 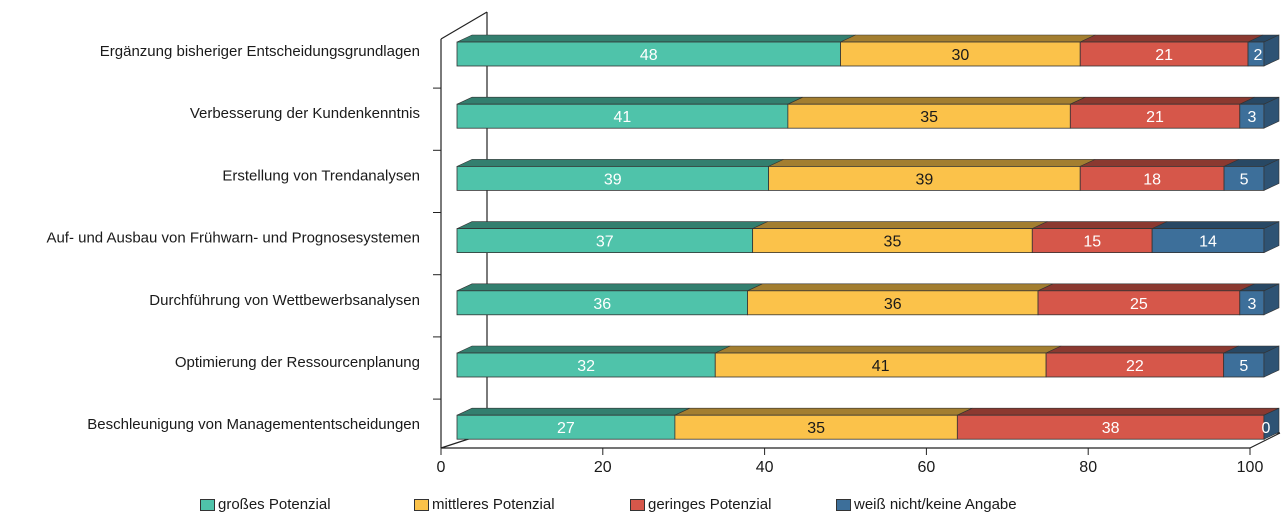 What do you see at coordinates (1135, 366) in the screenshot?
I see `value-label: 22` at bounding box center [1135, 366].